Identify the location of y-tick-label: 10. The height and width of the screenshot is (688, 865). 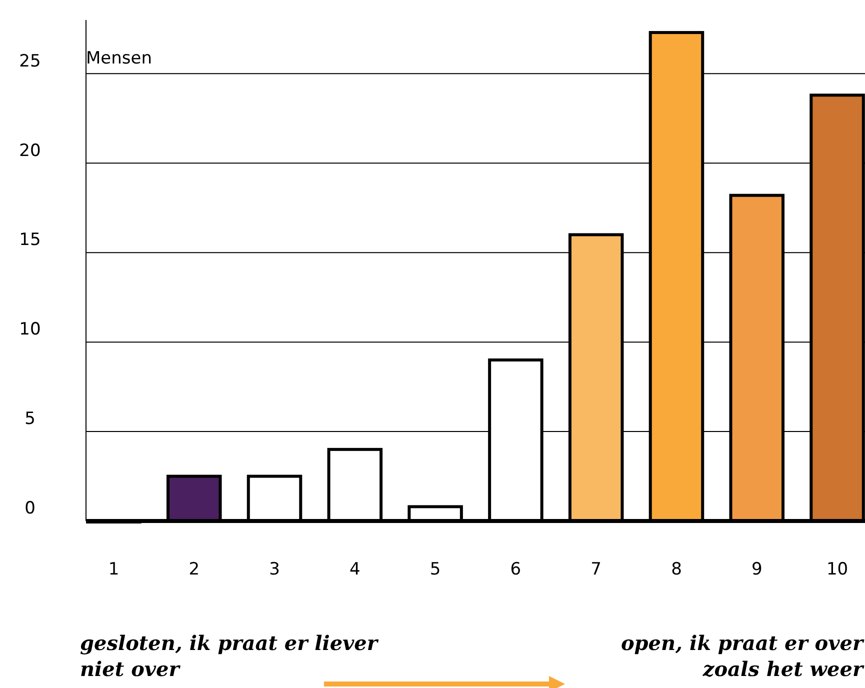
(30, 330).